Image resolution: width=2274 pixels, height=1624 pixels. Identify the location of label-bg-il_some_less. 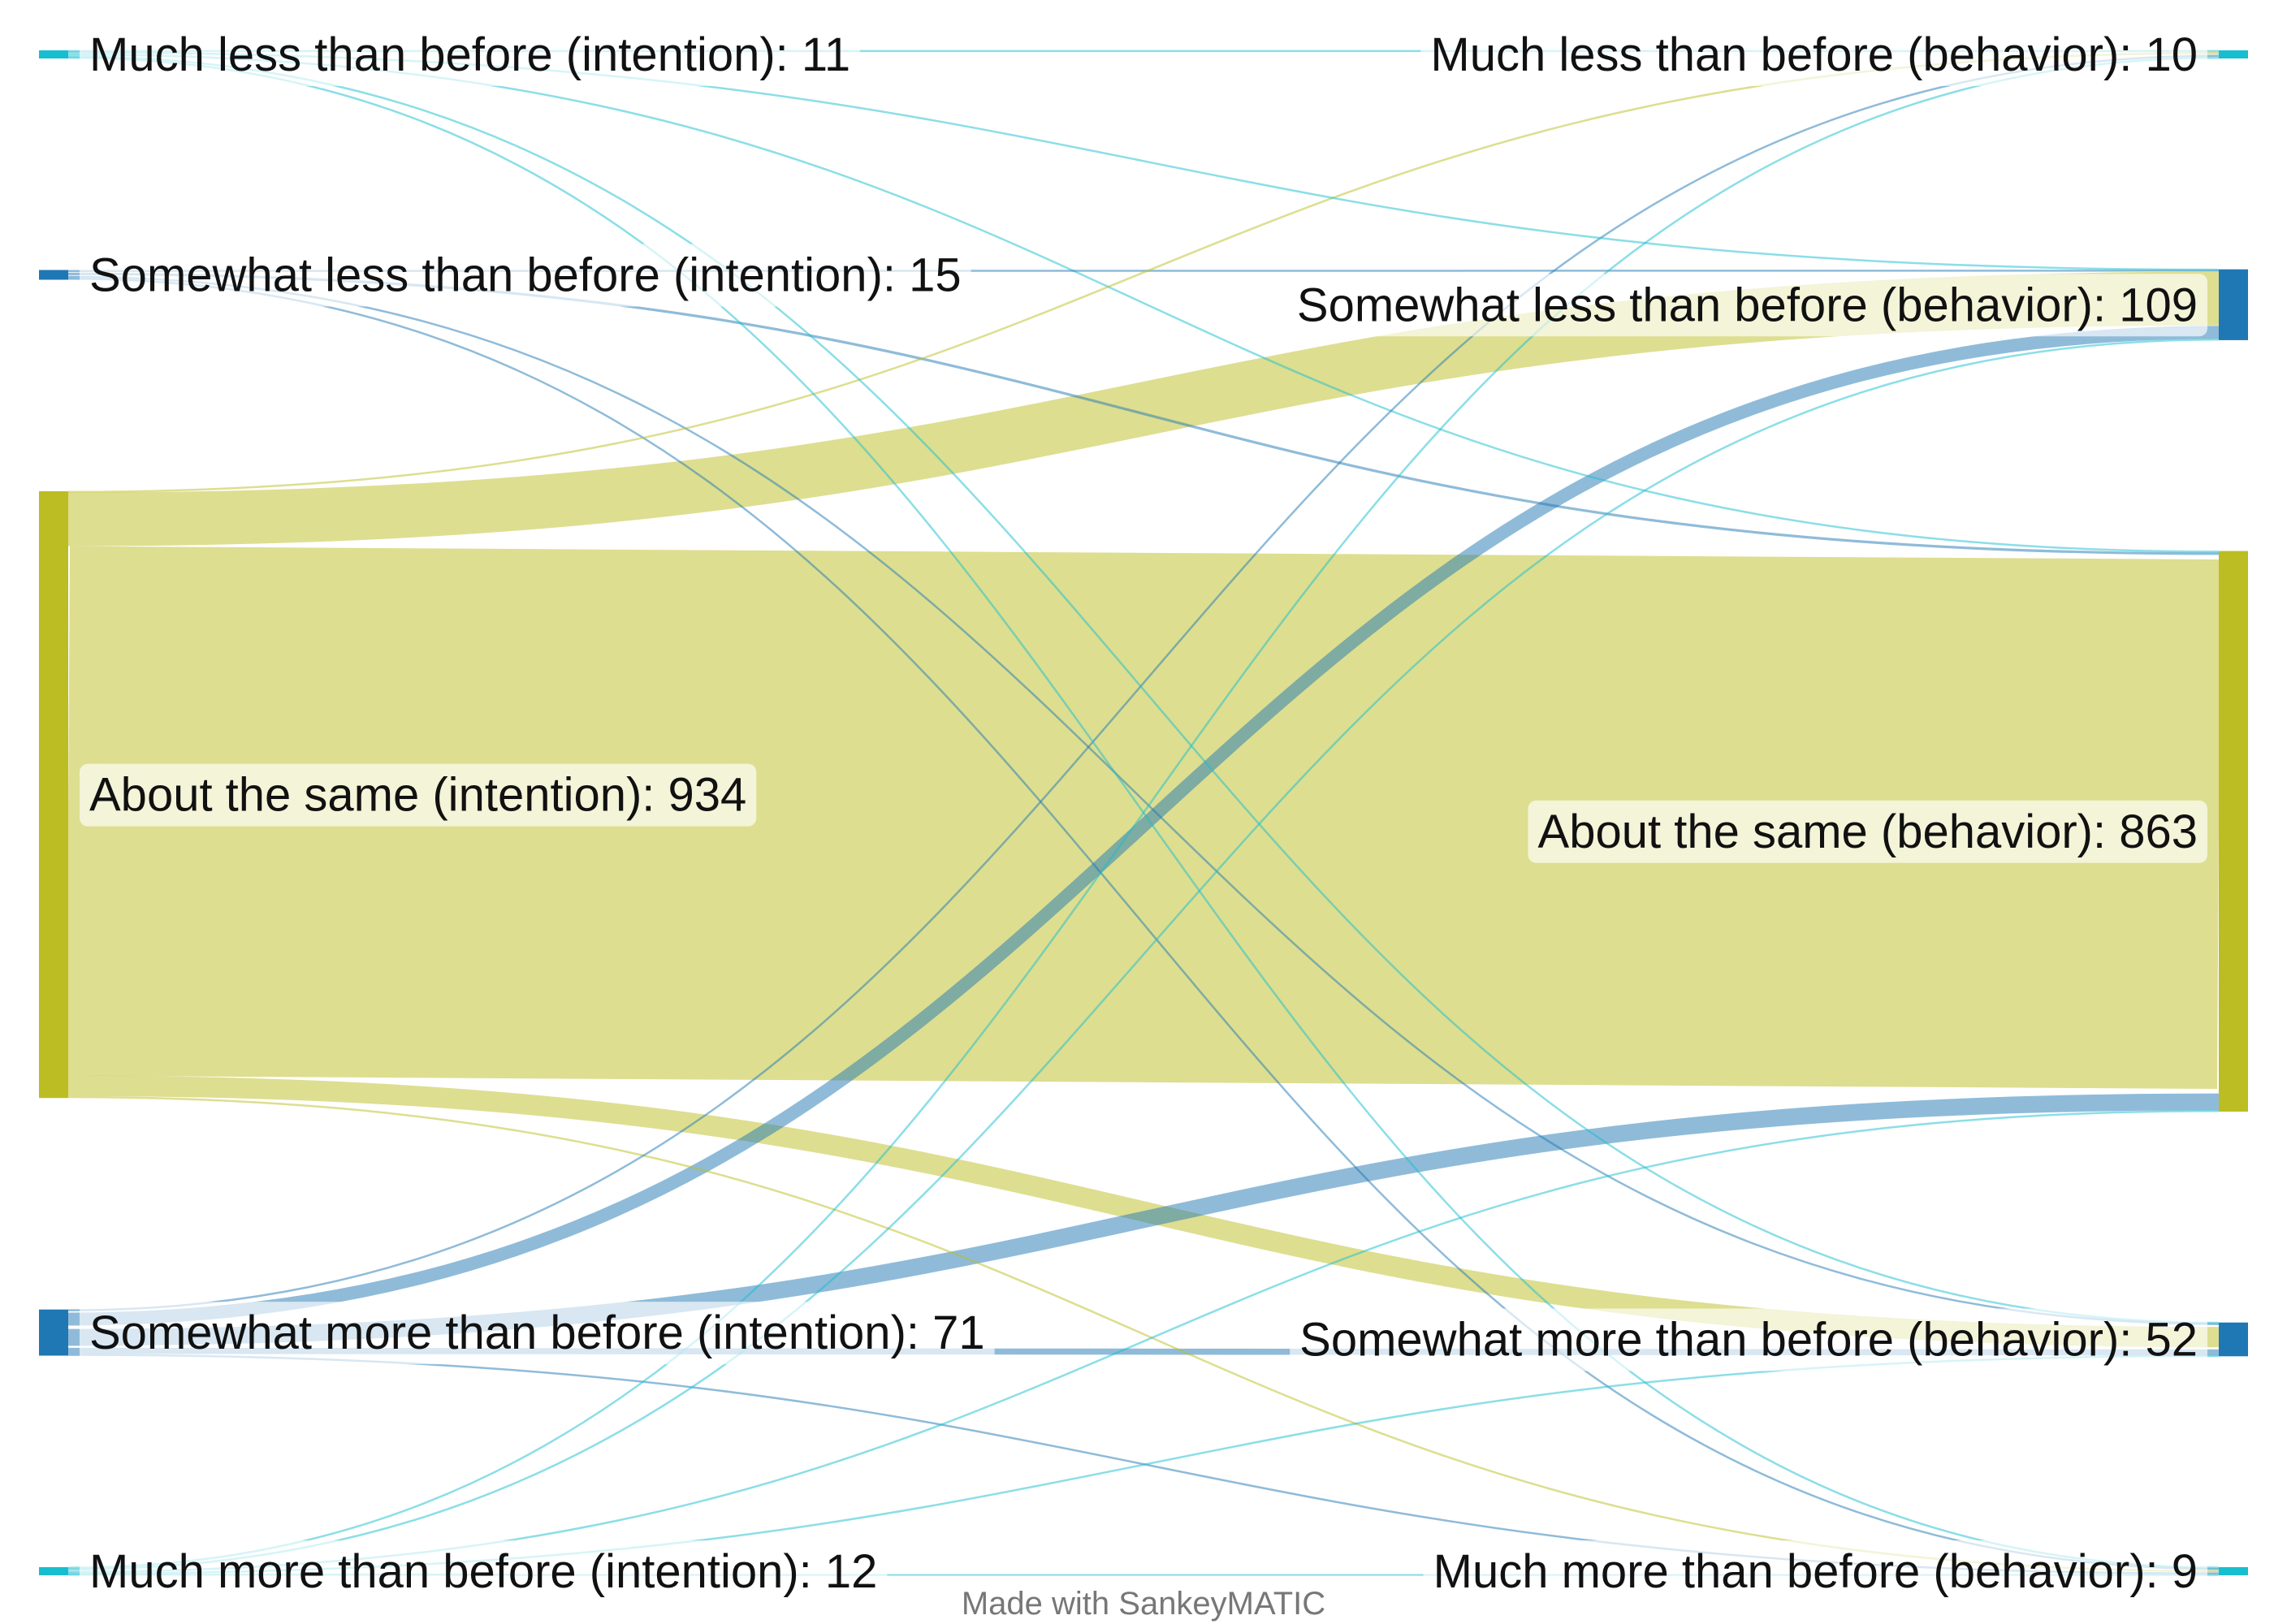
(525, 275).